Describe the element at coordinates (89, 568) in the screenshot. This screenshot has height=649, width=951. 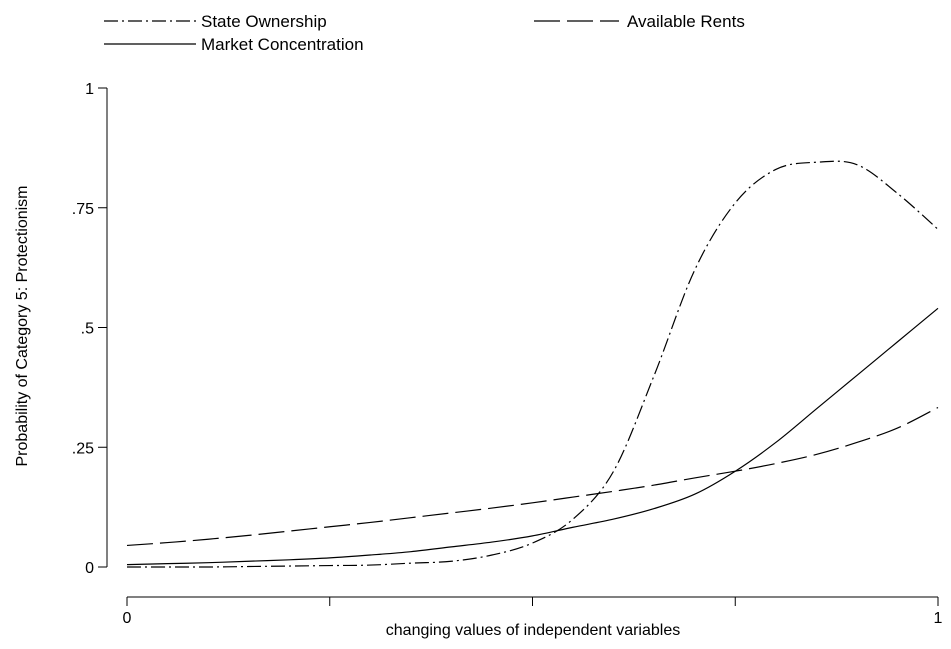
I see `y-tick-label: 0` at that location.